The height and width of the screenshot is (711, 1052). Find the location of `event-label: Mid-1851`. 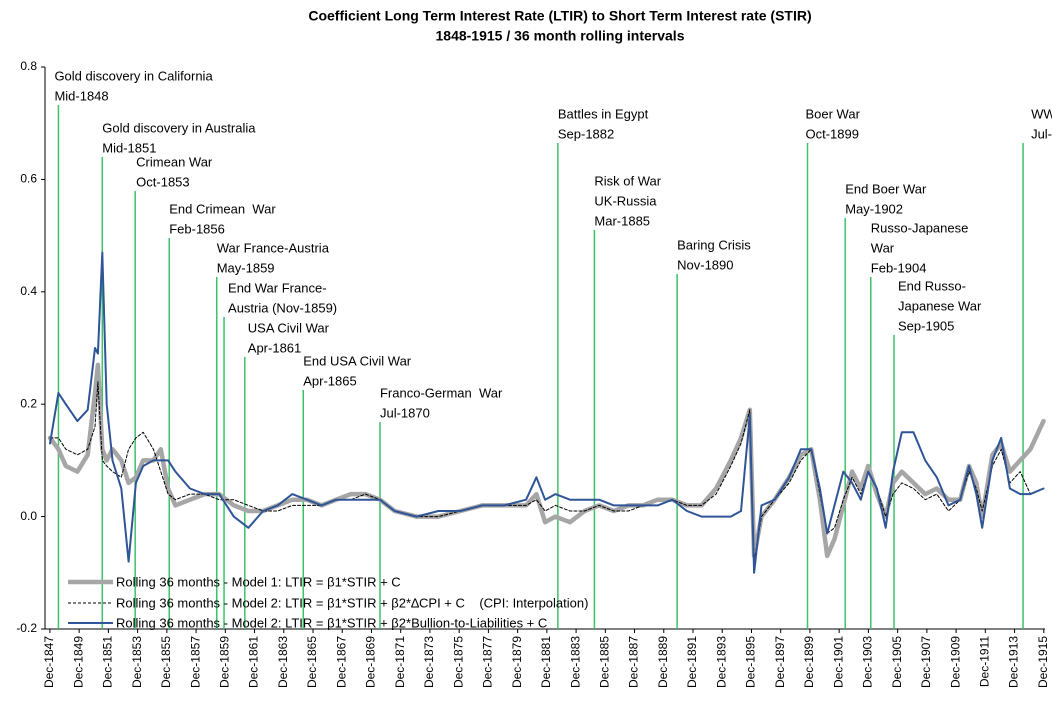

event-label: Mid-1851 is located at coordinates (129, 147).